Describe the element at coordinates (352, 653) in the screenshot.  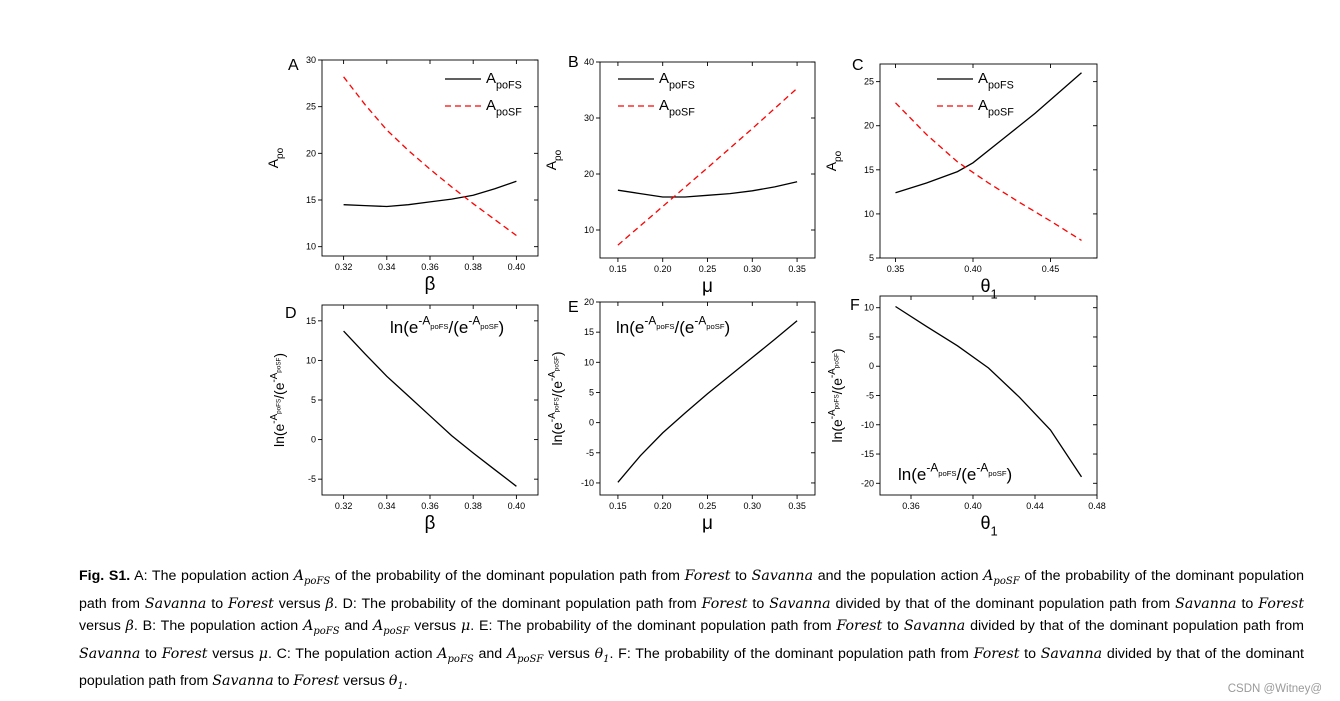
I see `caption-text: . C: The population action` at that location.